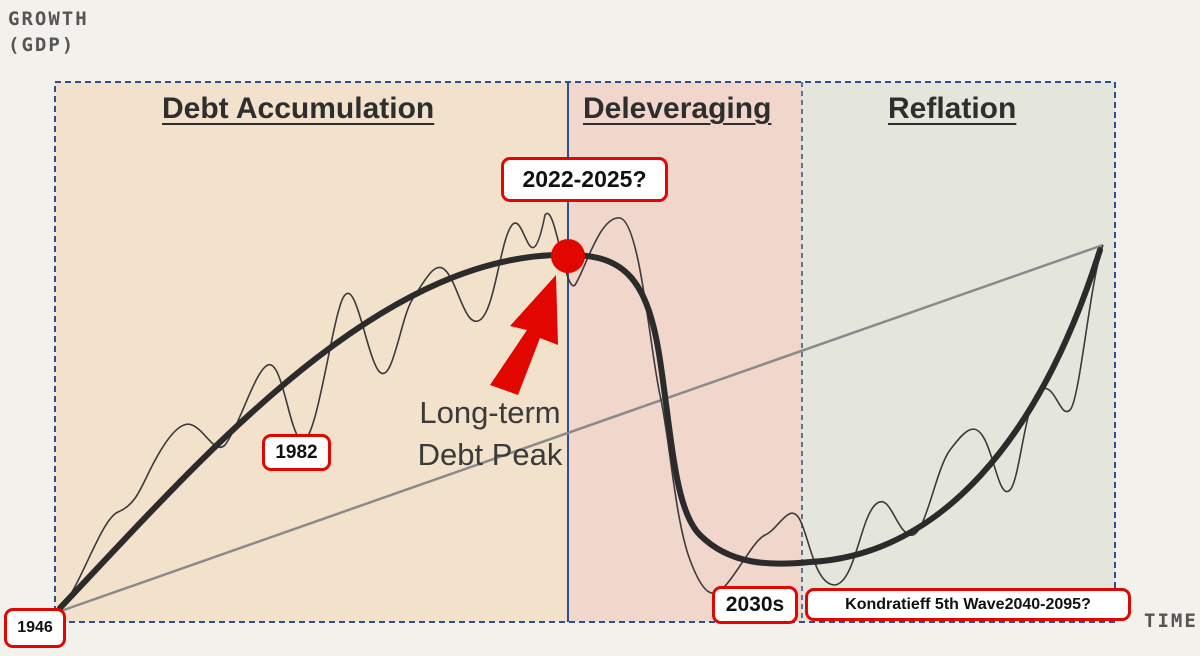 The image size is (1200, 656). I want to click on debt-peak-caption-line2: Debt Peak, so click(490, 454).